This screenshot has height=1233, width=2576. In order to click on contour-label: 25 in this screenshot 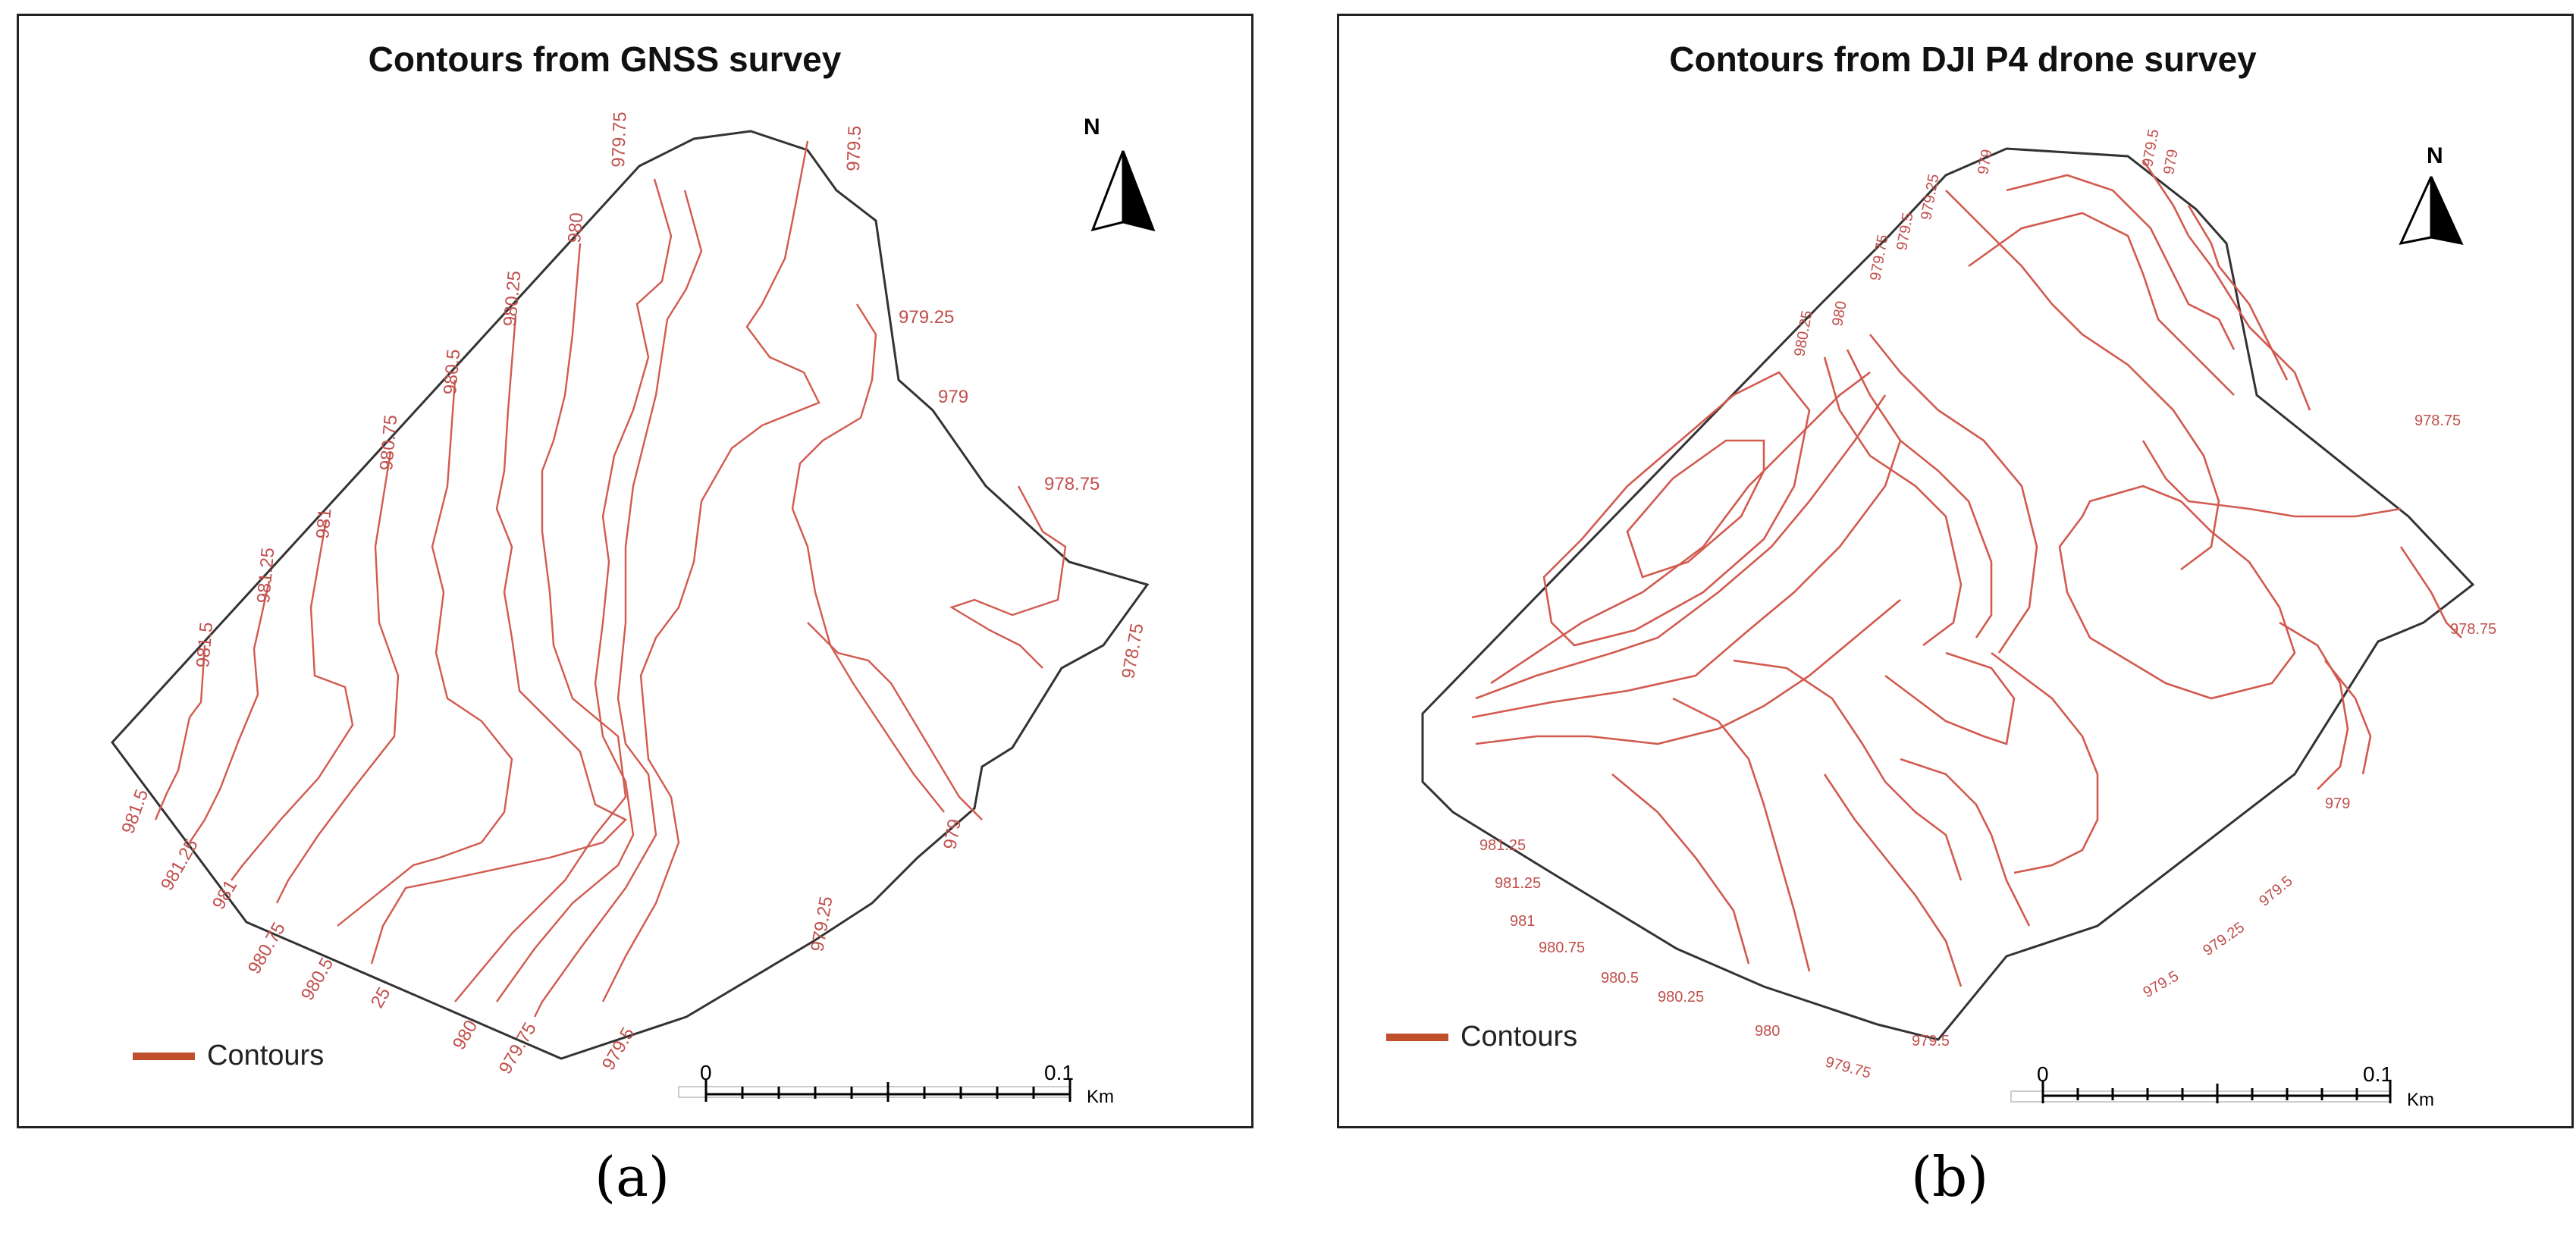, I will do `click(381, 998)`.